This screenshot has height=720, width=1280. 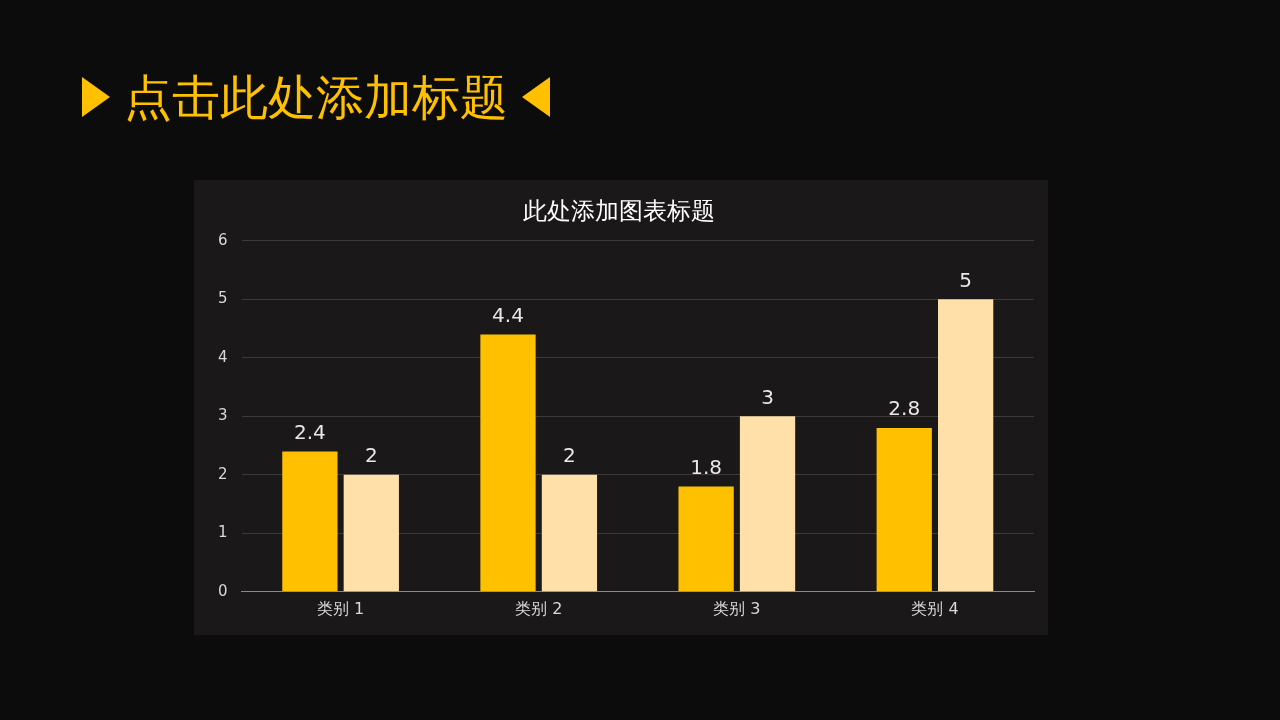 I want to click on y-tick-label: 0, so click(x=223, y=590).